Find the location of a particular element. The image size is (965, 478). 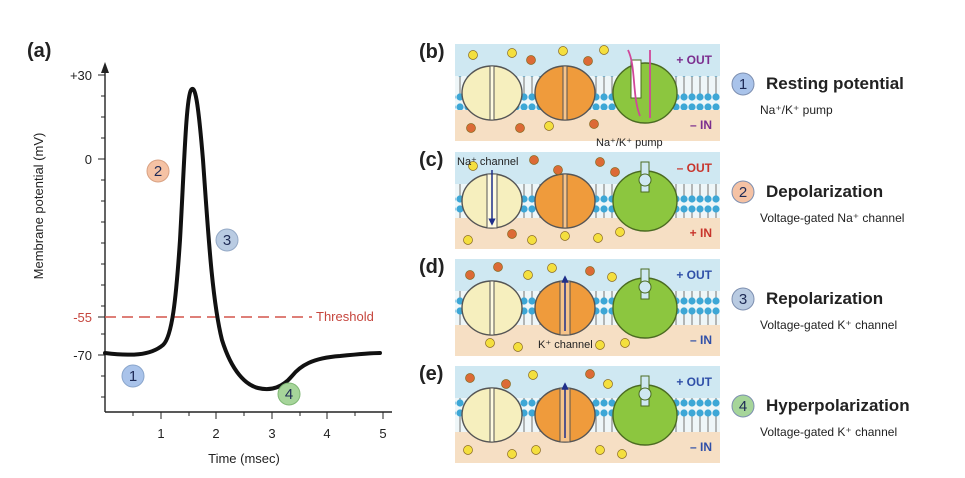

graph-badge-4: 4 is located at coordinates (289, 394).